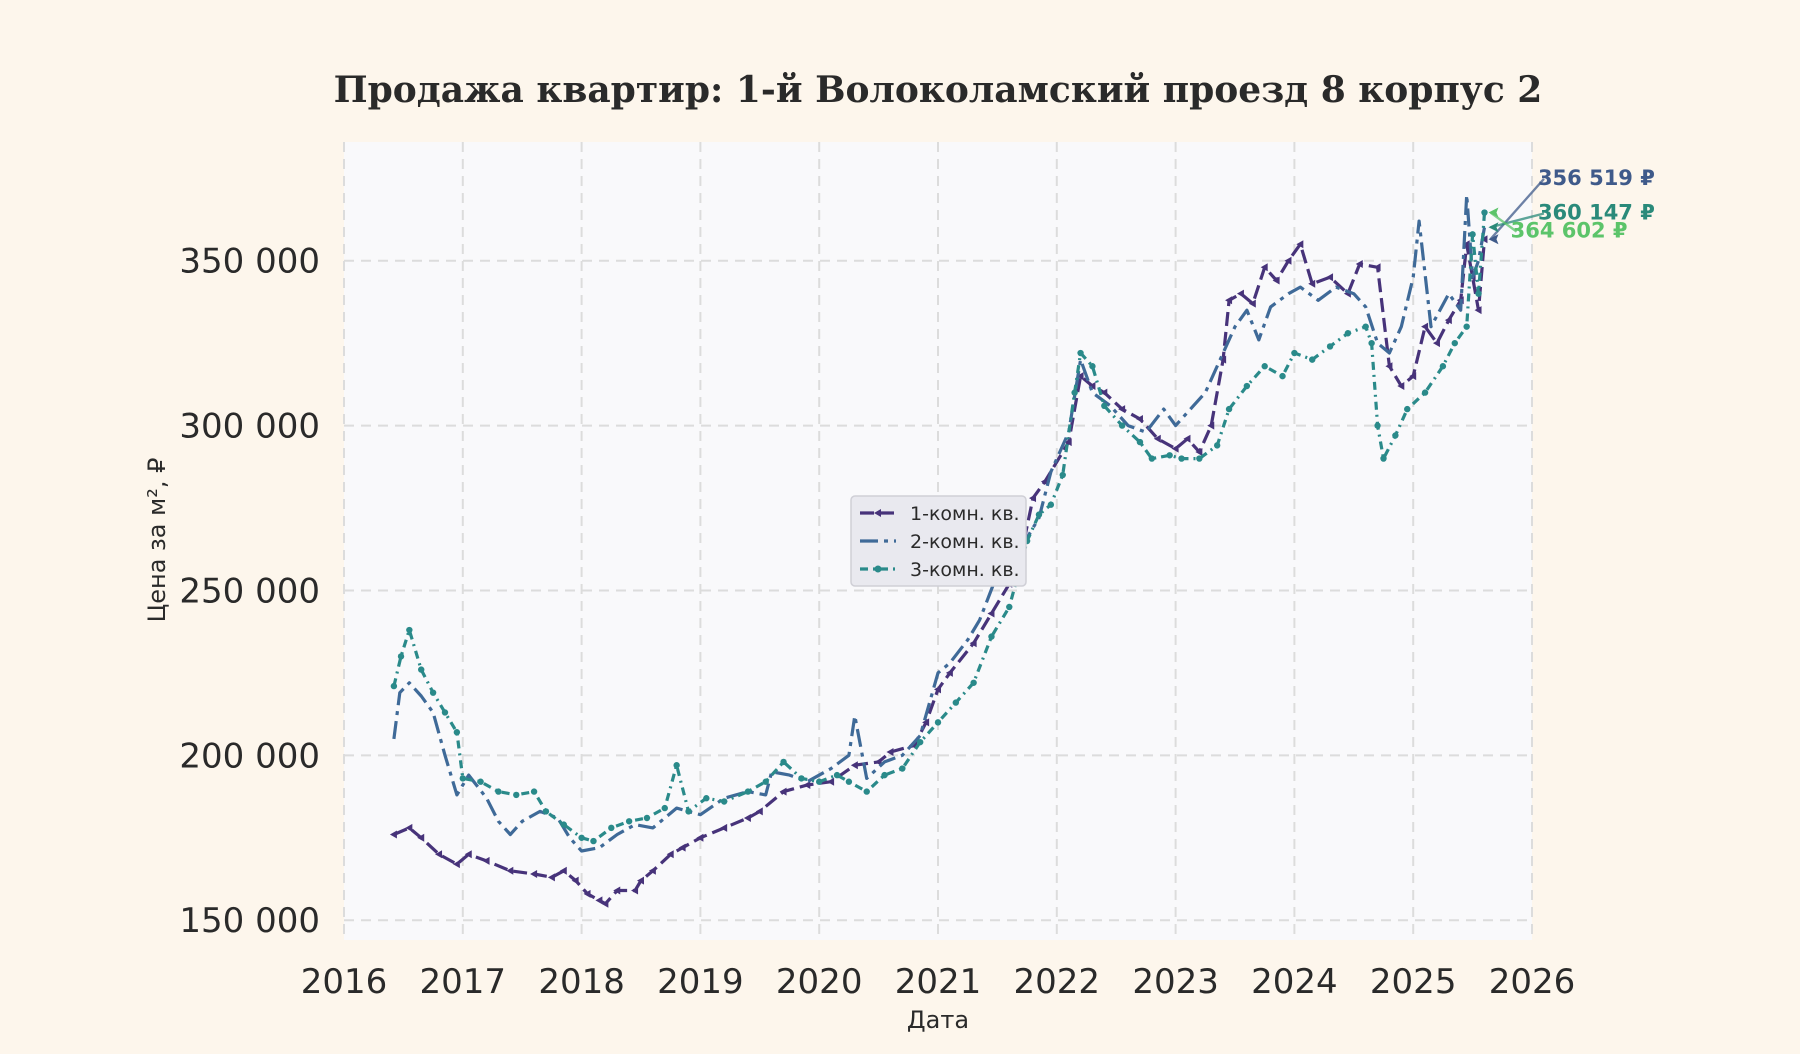 This screenshot has height=1054, width=1800. I want to click on x-axis-label: Дата, so click(938, 1020).